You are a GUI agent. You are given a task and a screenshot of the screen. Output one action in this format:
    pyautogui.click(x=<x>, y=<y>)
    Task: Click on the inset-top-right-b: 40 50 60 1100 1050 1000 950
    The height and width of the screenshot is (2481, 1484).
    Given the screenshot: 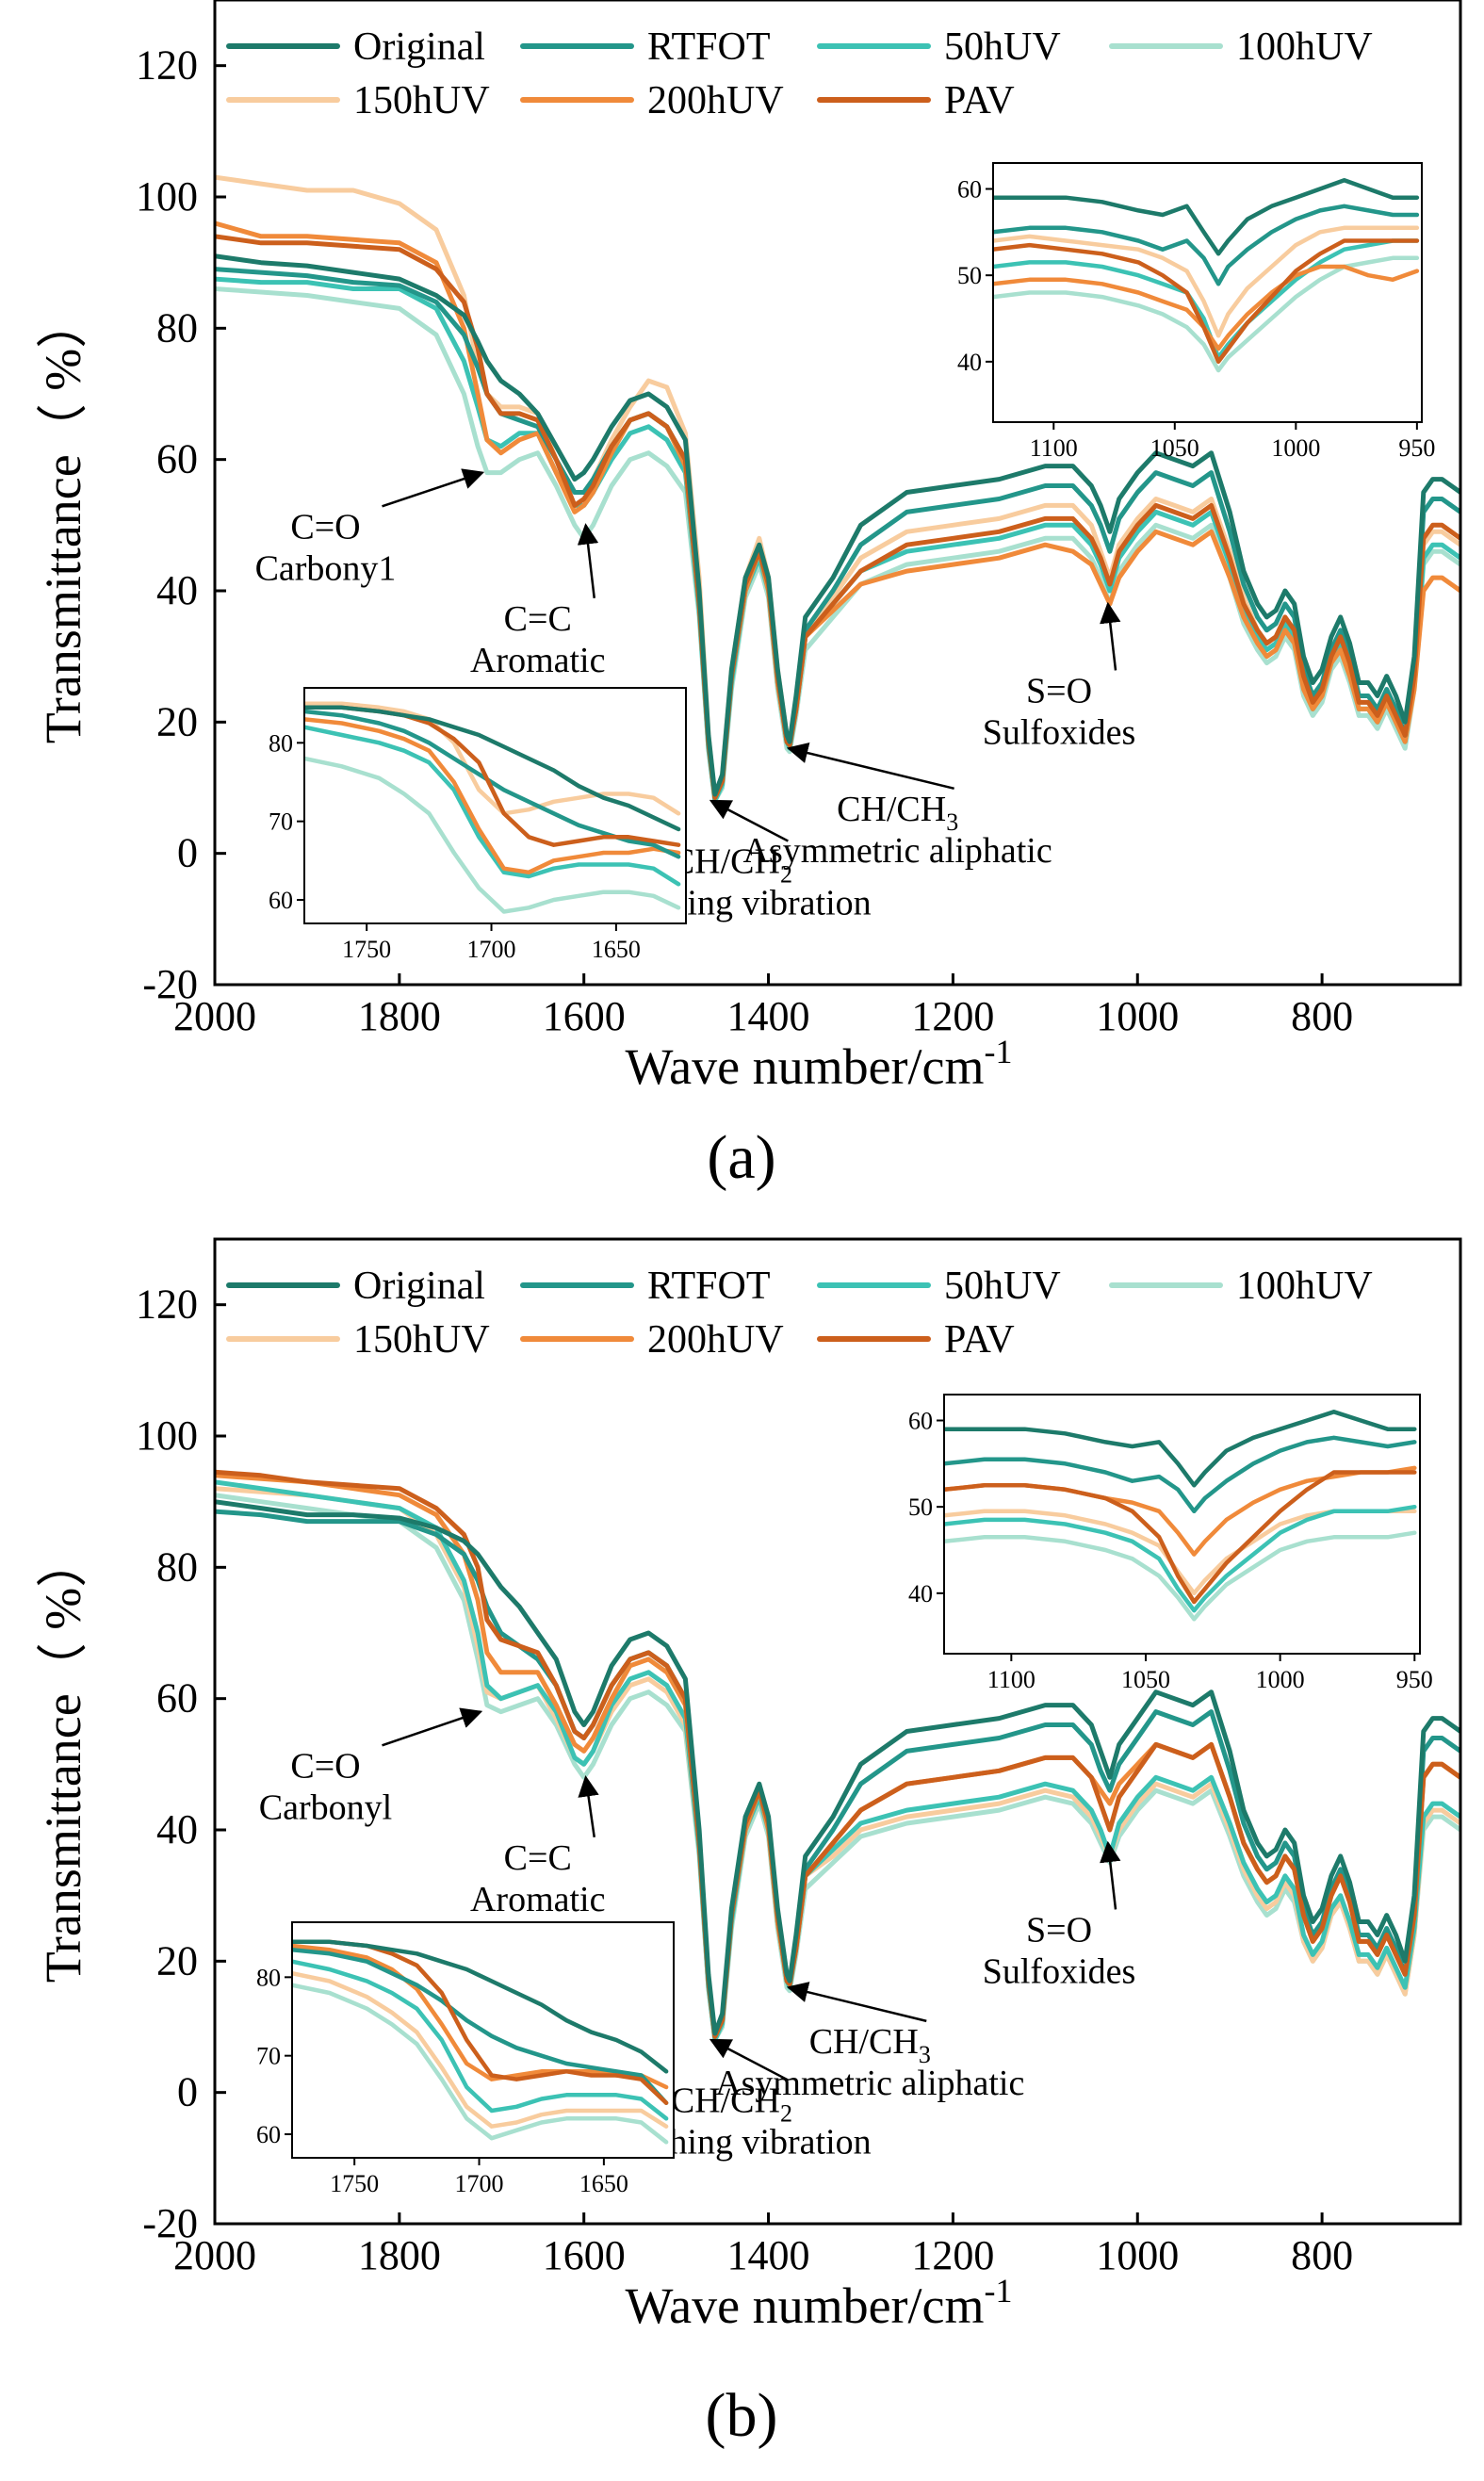 What is the action you would take?
    pyautogui.click(x=1170, y=1544)
    